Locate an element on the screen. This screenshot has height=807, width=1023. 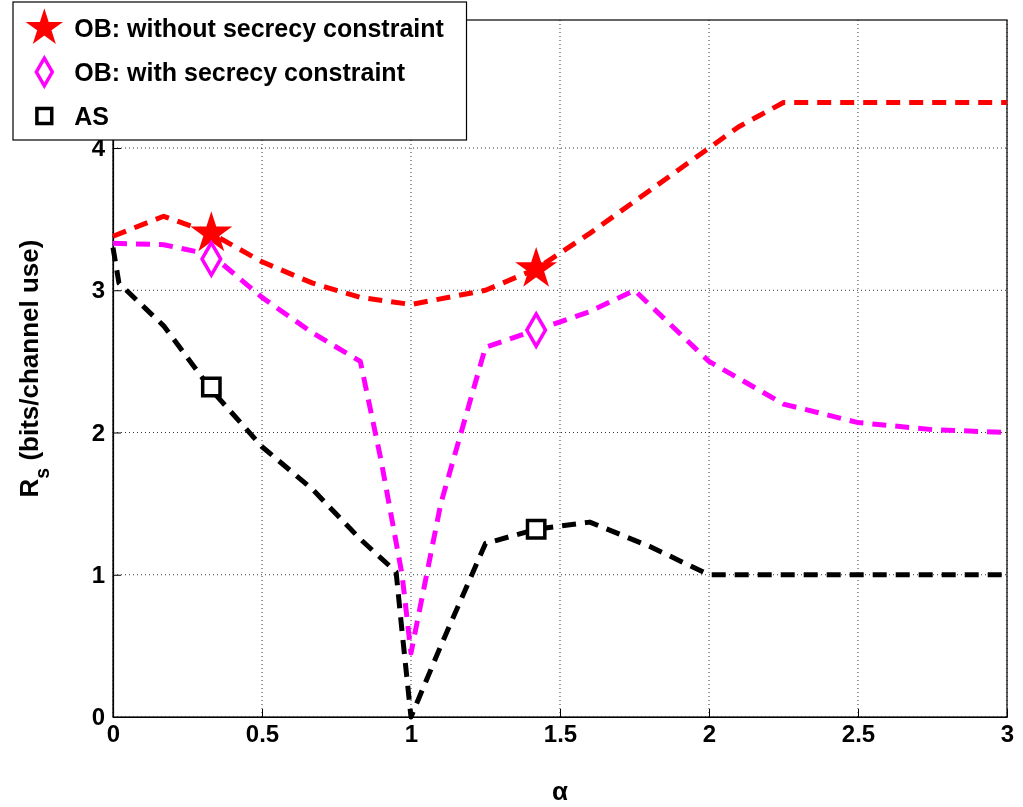
y-tick-label: 4 is located at coordinates (98, 148).